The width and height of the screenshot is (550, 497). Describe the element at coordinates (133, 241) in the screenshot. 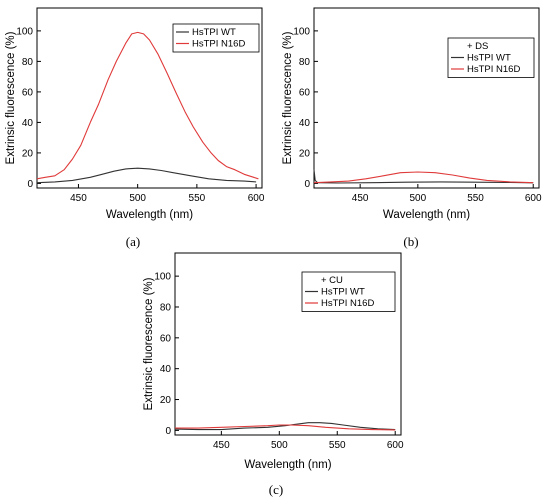

I see `panel-label: (a)` at that location.